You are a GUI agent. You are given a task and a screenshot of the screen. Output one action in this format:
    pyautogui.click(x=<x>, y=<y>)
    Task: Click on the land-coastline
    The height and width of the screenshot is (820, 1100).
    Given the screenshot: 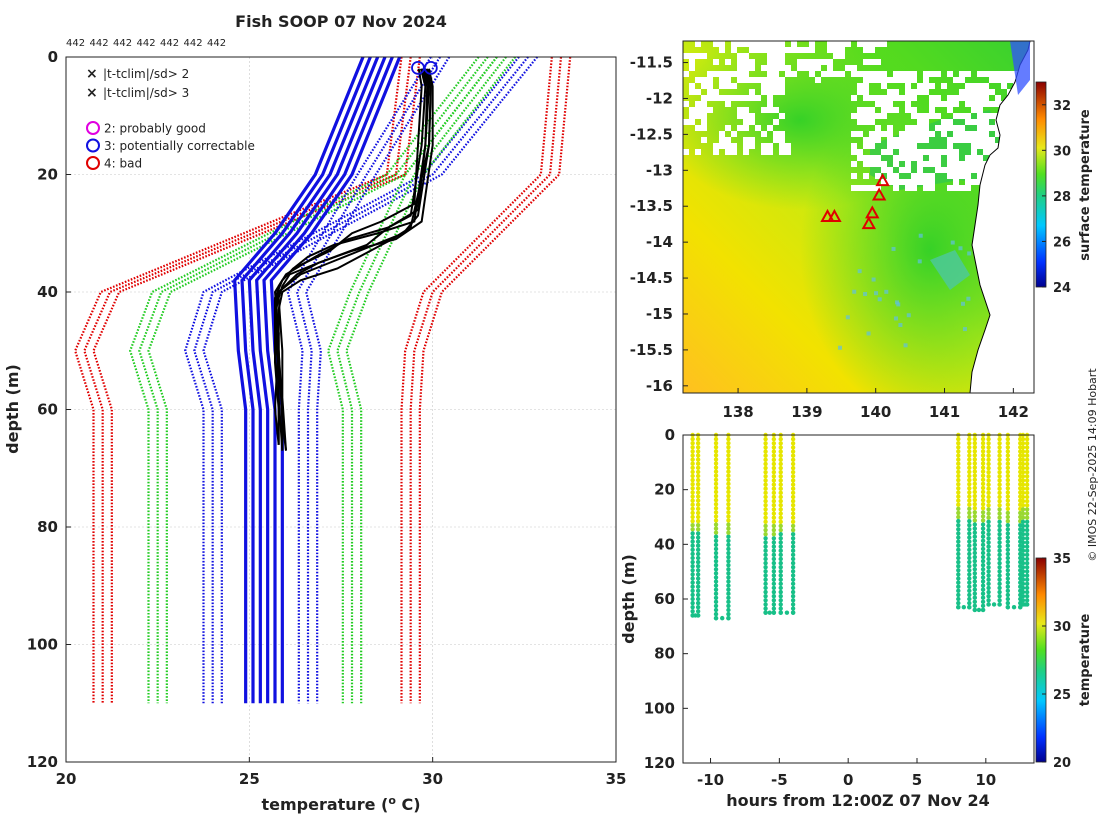 What is the action you would take?
    pyautogui.click(x=1001, y=217)
    